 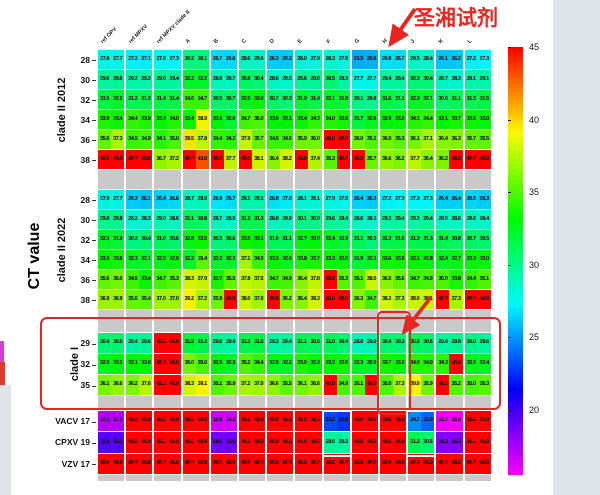 What do you see at coordinates (471, 219) in the screenshot?
I see `heatmap-cell: 28.6` at bounding box center [471, 219].